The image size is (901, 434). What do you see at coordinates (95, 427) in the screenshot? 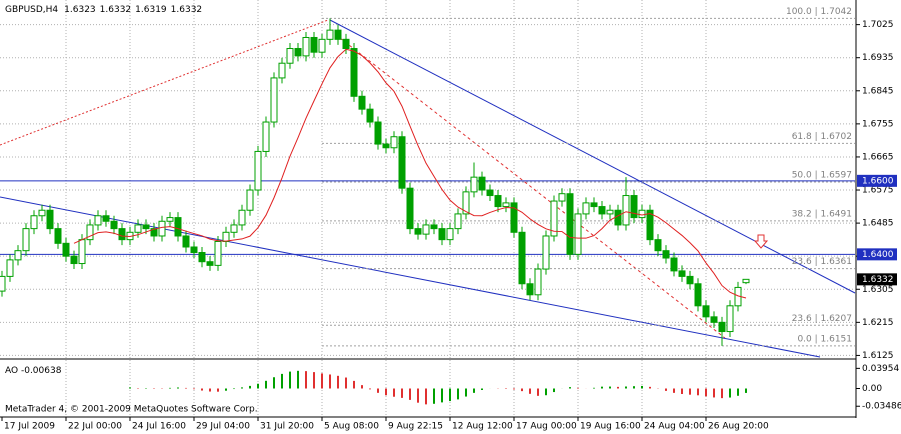
I see `x-tick-label: 22 Jul 00:00` at bounding box center [95, 427].